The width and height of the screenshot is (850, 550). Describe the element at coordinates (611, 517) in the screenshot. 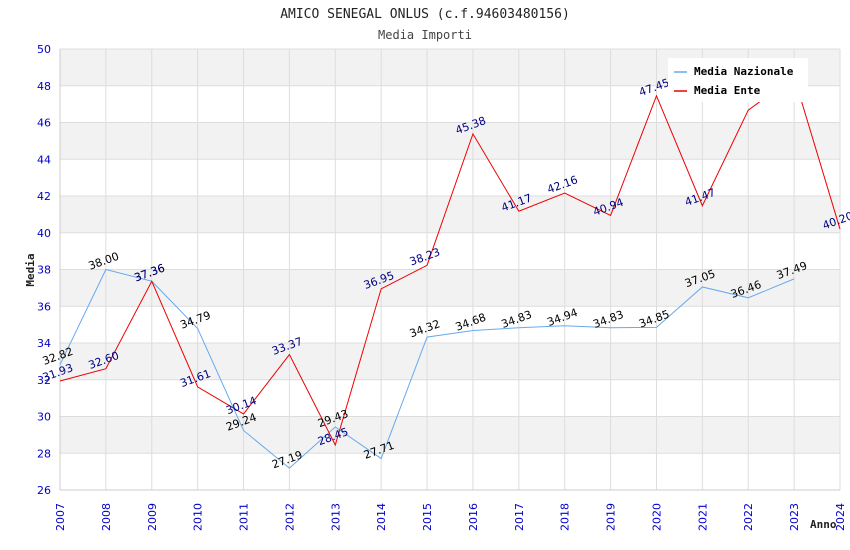

I see `x-tick-label: 2019` at that location.